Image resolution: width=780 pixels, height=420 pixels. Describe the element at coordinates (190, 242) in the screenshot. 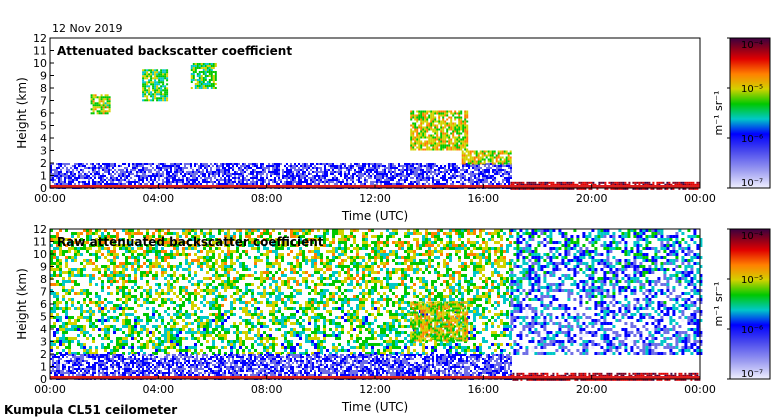

I see `panel-title: Raw attenuated backscatter coefficient` at that location.